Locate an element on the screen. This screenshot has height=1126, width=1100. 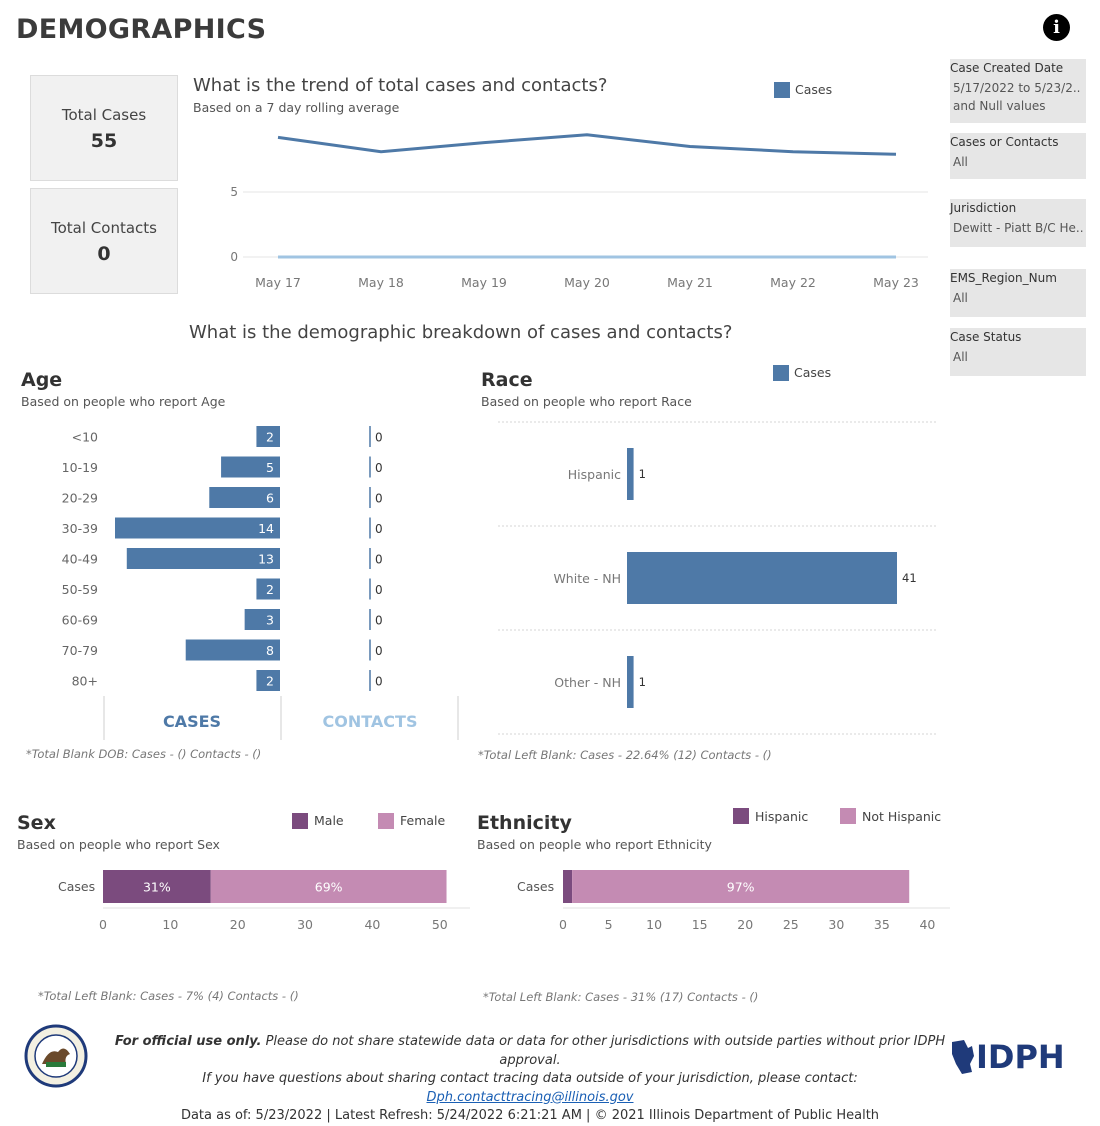
filter-label: Cases or Contacts is located at coordinates (1004, 142).